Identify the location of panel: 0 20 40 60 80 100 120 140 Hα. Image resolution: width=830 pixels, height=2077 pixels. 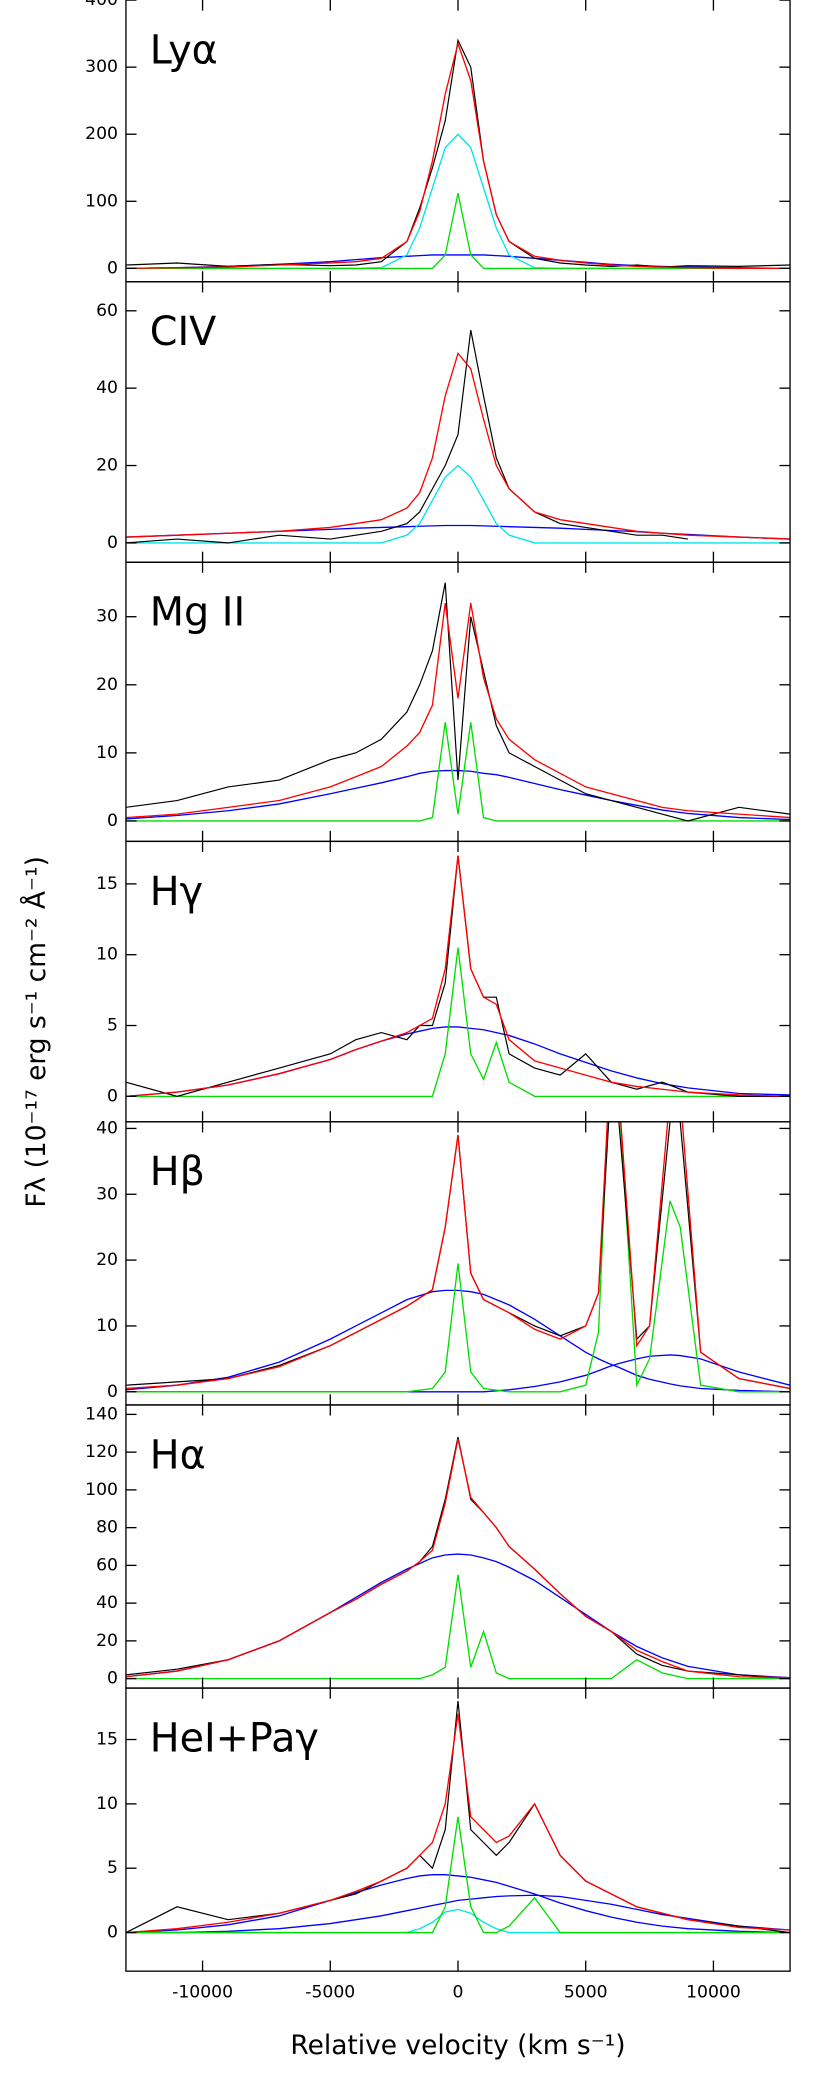
(438, 1546).